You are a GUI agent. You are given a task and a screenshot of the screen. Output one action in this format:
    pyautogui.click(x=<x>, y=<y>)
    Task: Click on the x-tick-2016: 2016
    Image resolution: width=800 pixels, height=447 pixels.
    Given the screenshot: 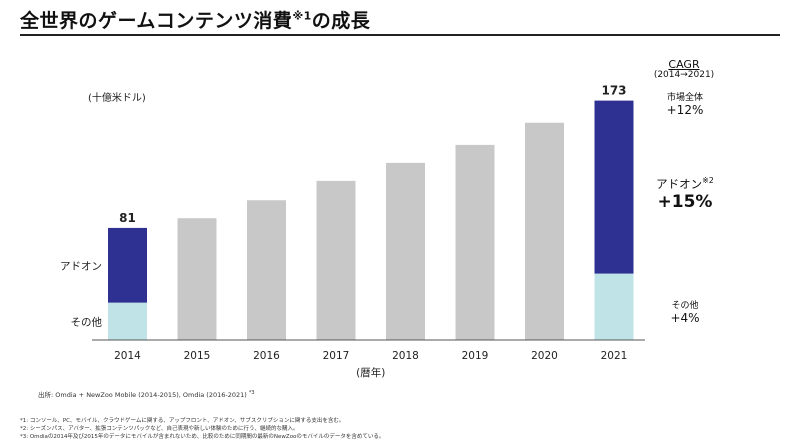 What is the action you would take?
    pyautogui.click(x=266, y=356)
    